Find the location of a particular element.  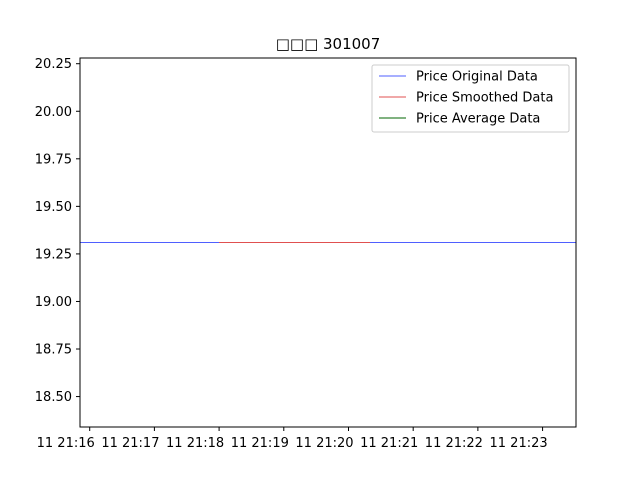

x-tick-label: 11 21:21 is located at coordinates (389, 443).